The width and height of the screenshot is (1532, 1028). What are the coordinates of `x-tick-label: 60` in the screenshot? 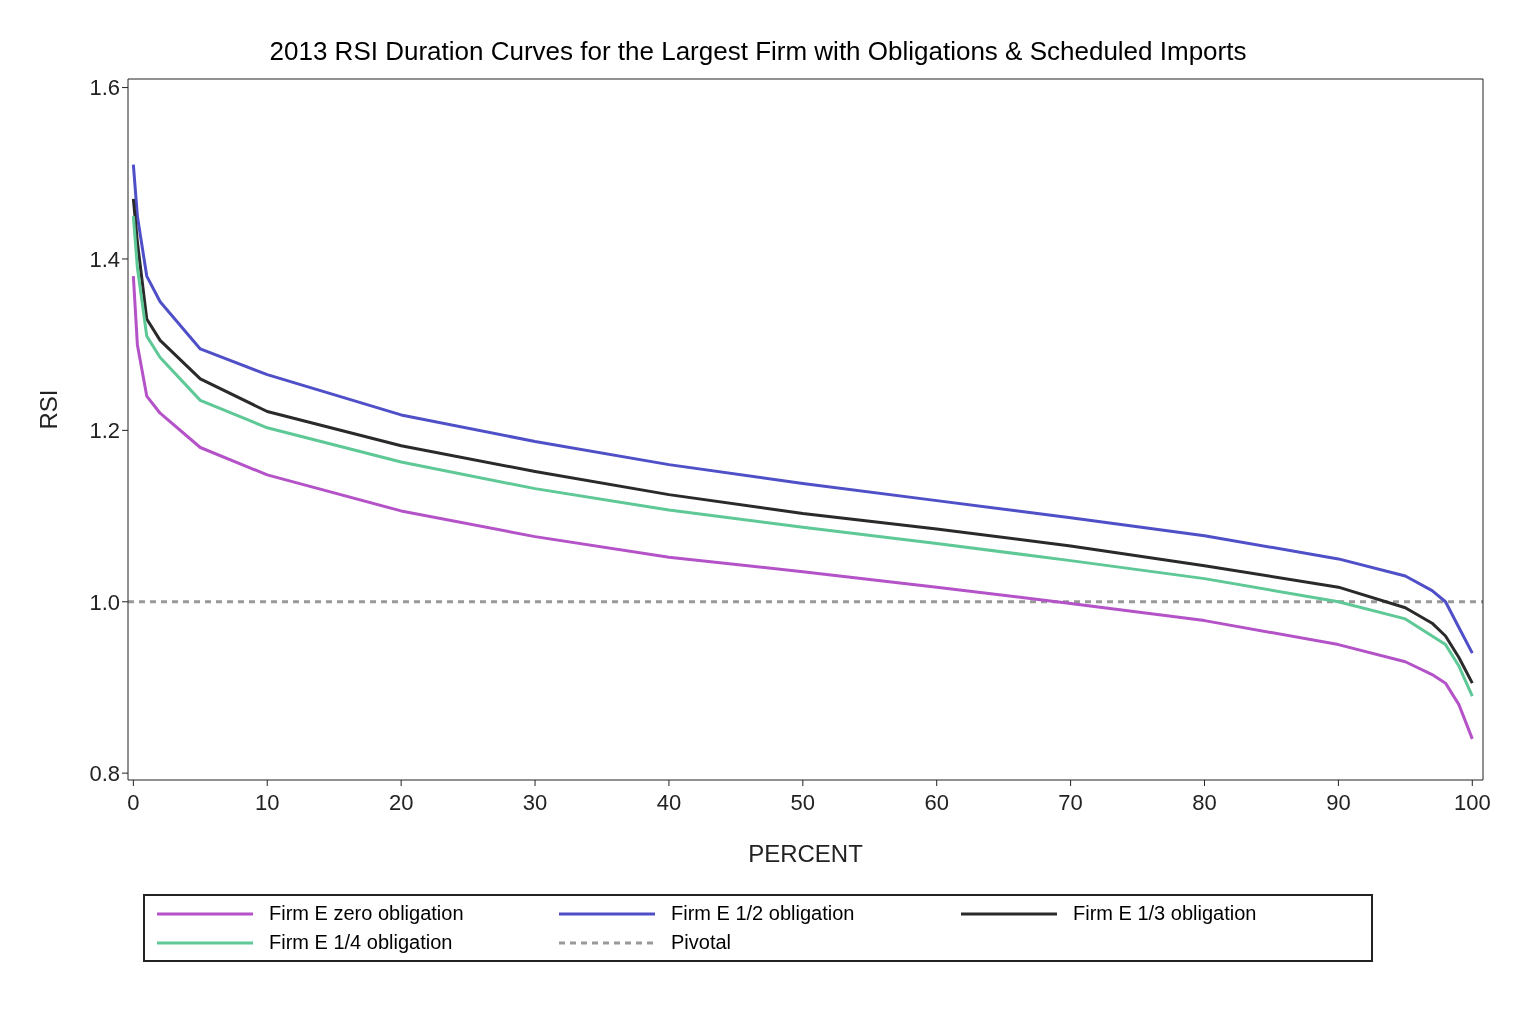 It's located at (936, 802).